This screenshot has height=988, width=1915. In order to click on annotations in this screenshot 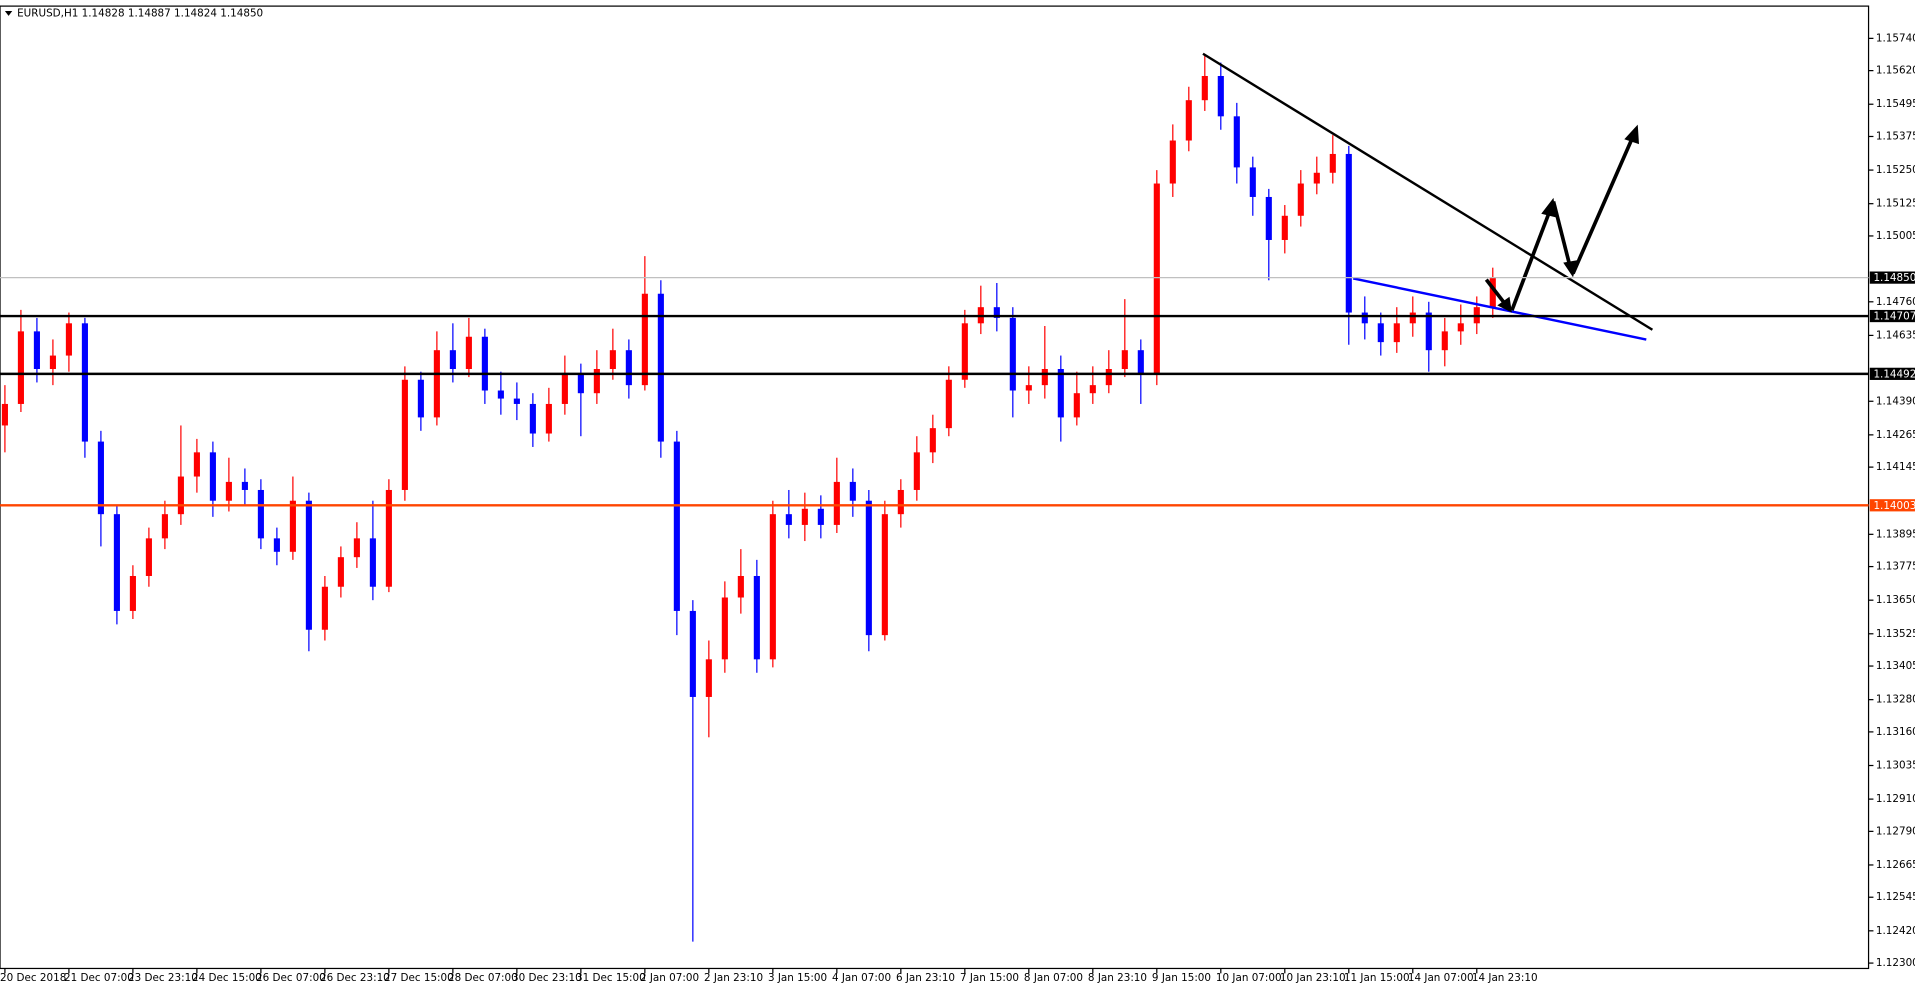, I will do `click(1428, 196)`.